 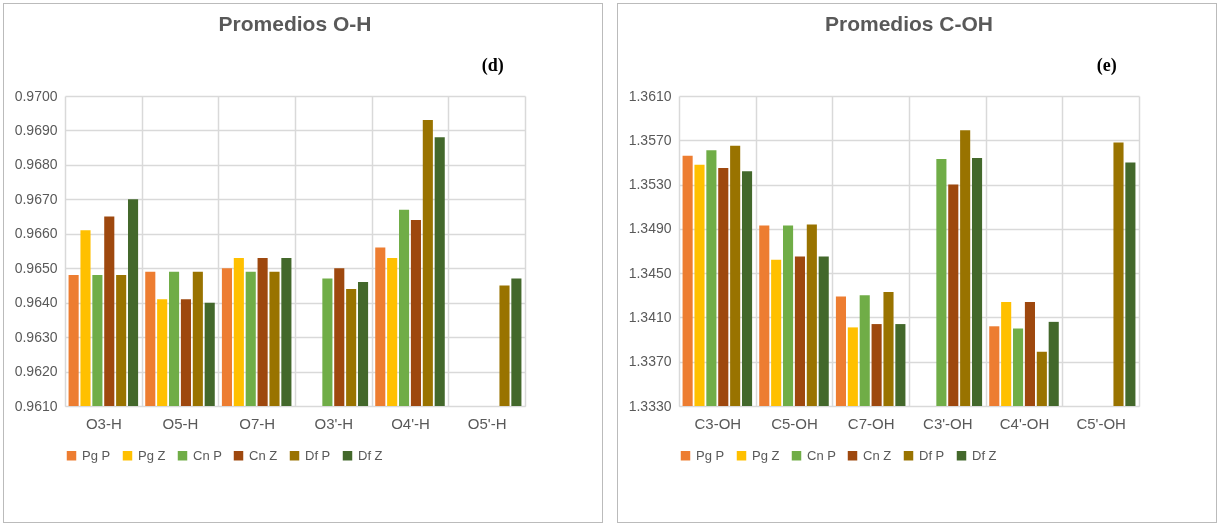 What do you see at coordinates (871, 423) in the screenshot?
I see `x-tick-label: C7-OH` at bounding box center [871, 423].